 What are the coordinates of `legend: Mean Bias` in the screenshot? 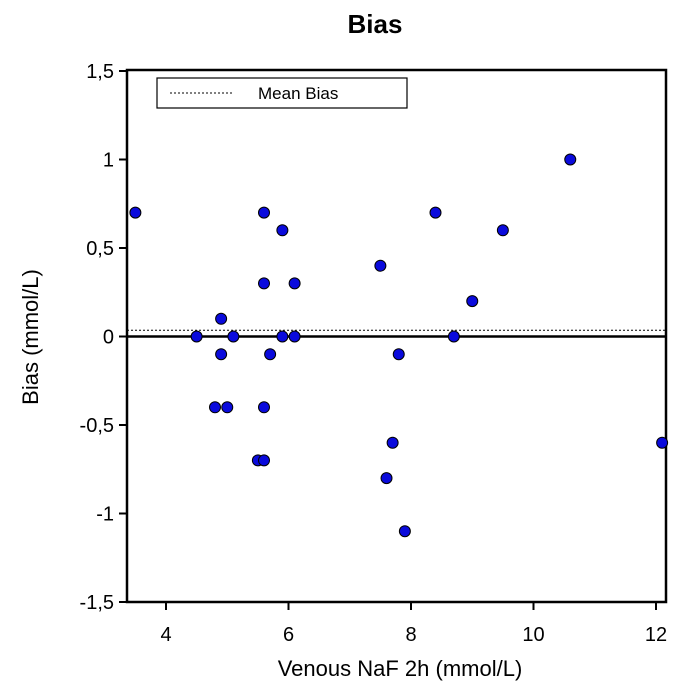 It's located at (282, 93).